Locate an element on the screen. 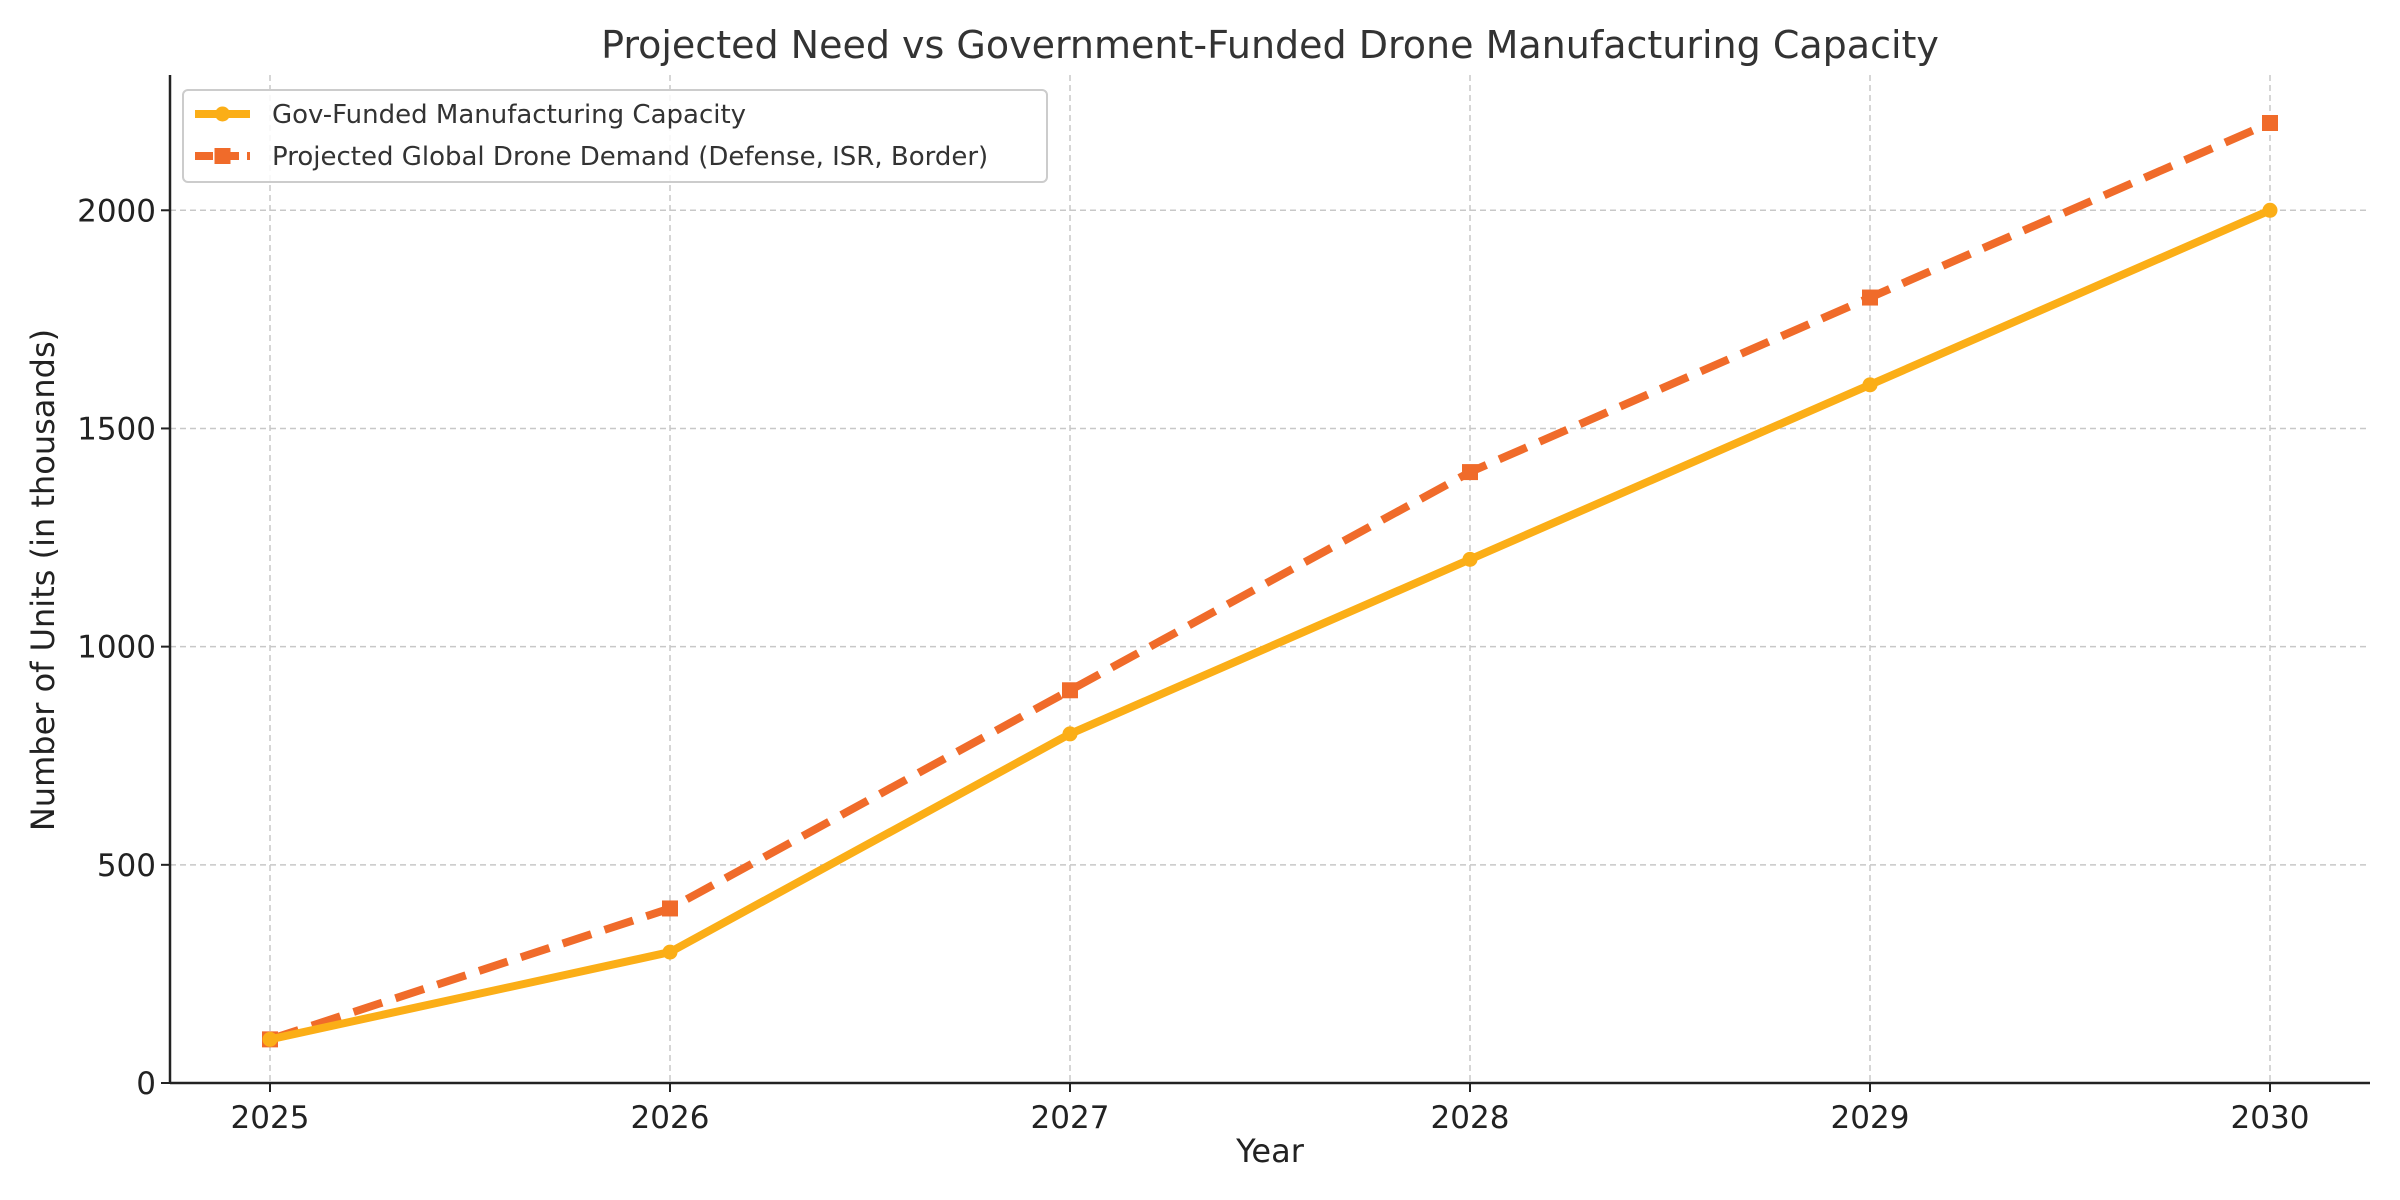 This screenshot has width=2400, height=1200. legend-marker-circle is located at coordinates (222, 114).